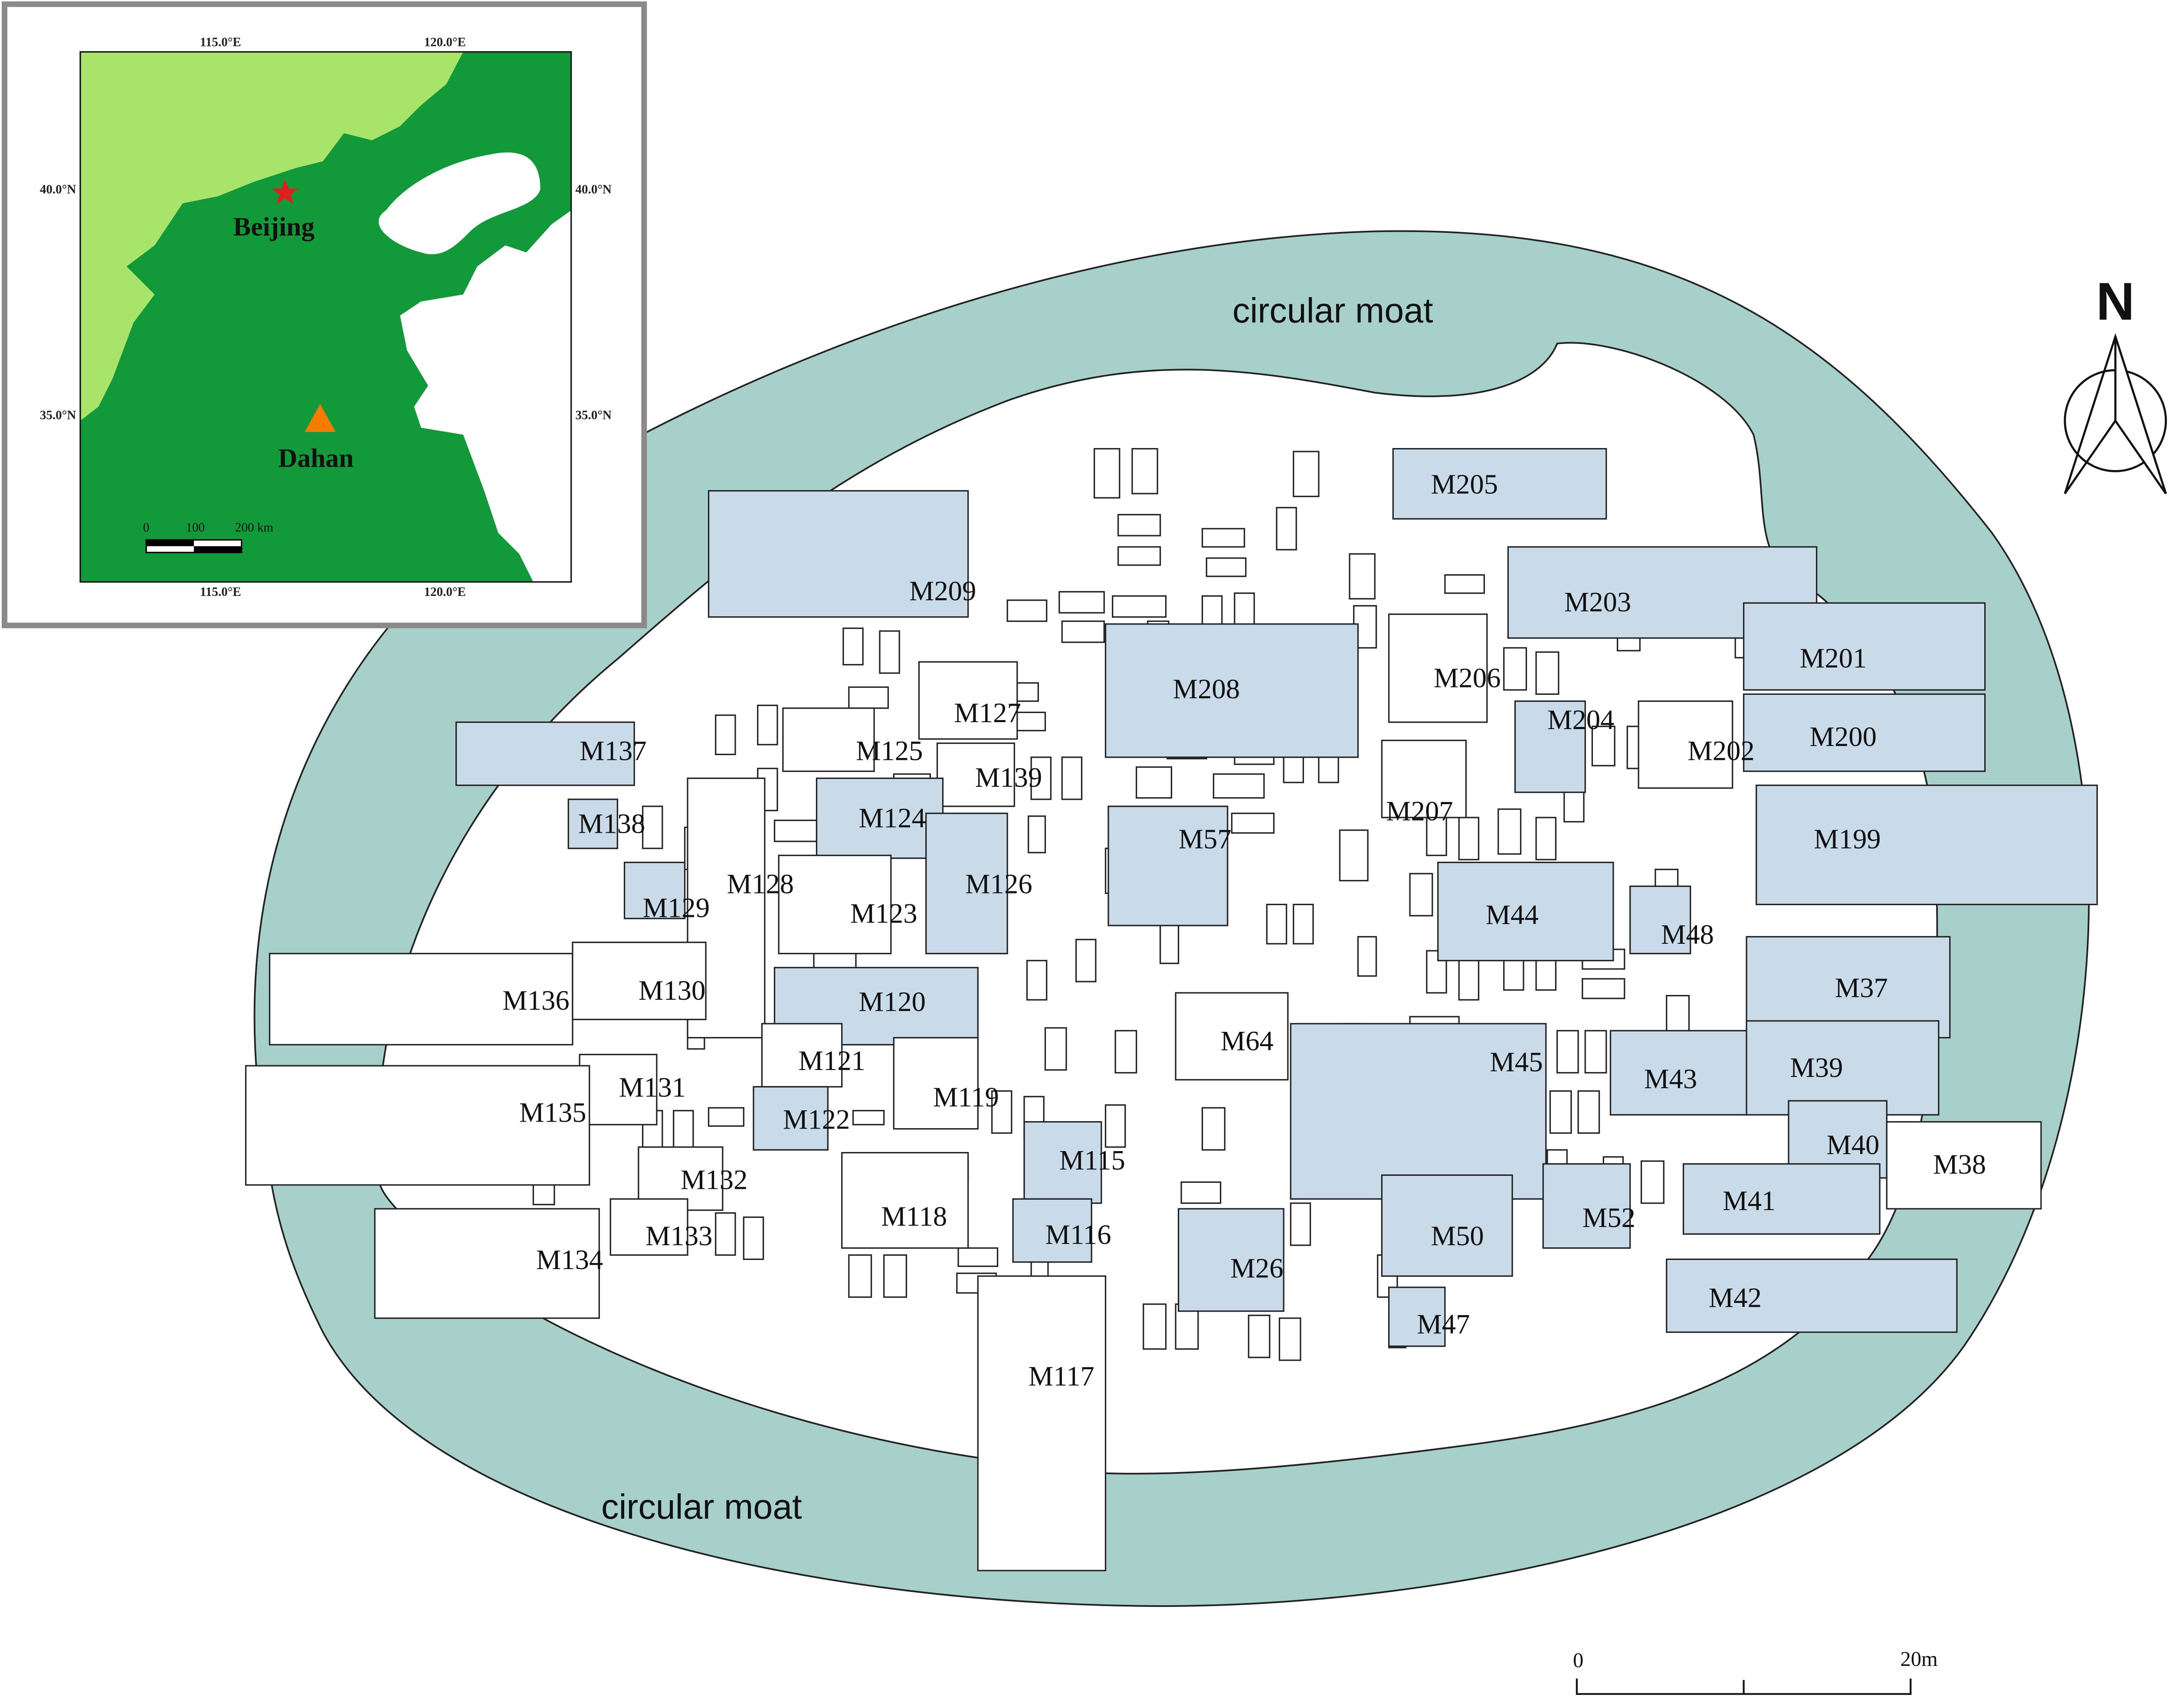 The image size is (2169, 1708). What do you see at coordinates (1720, 750) in the screenshot?
I see `tomb-label-m202: M202` at bounding box center [1720, 750].